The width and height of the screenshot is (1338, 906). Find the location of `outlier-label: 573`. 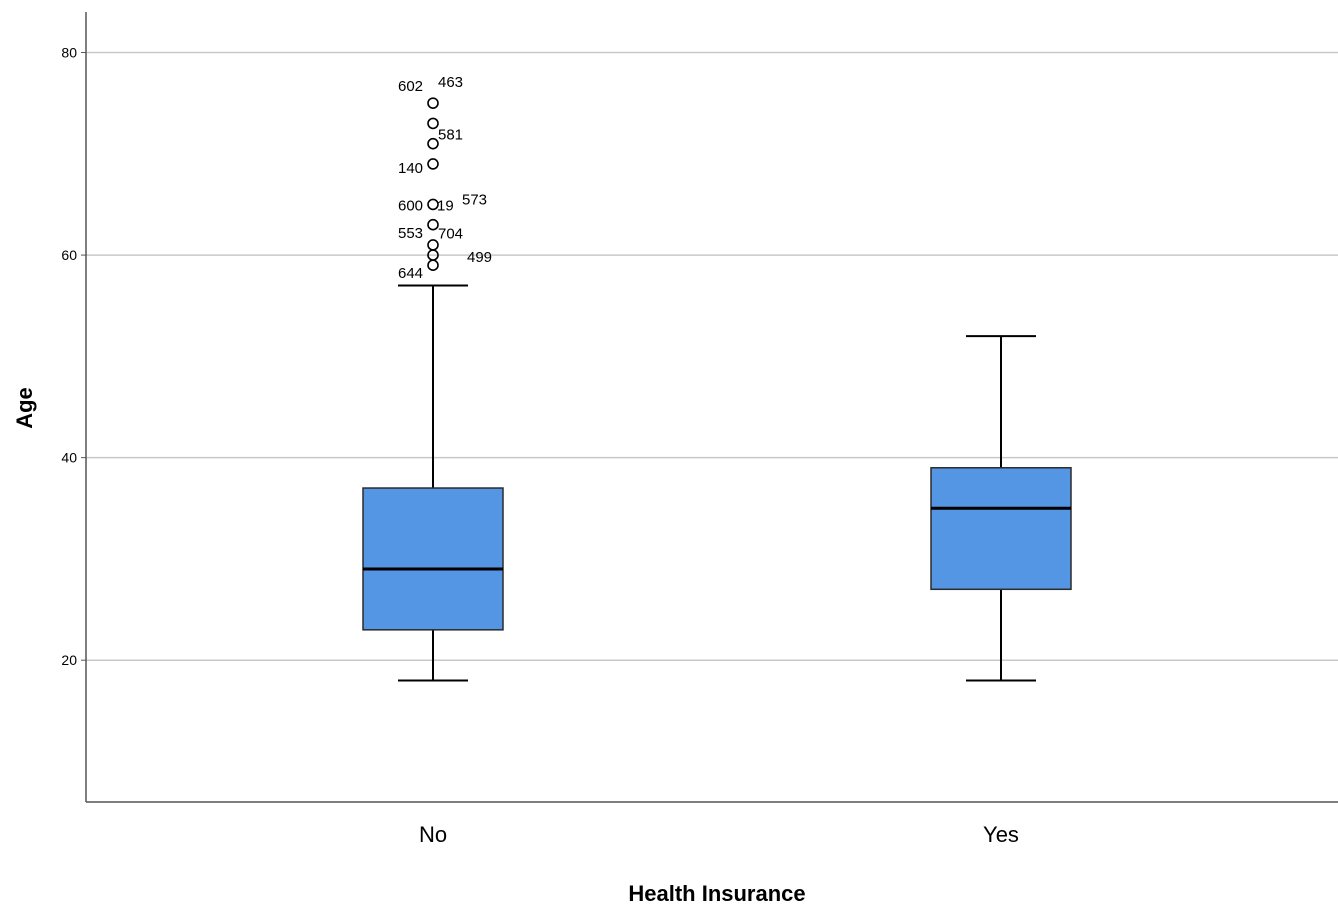

outlier-label: 573 is located at coordinates (474, 199).